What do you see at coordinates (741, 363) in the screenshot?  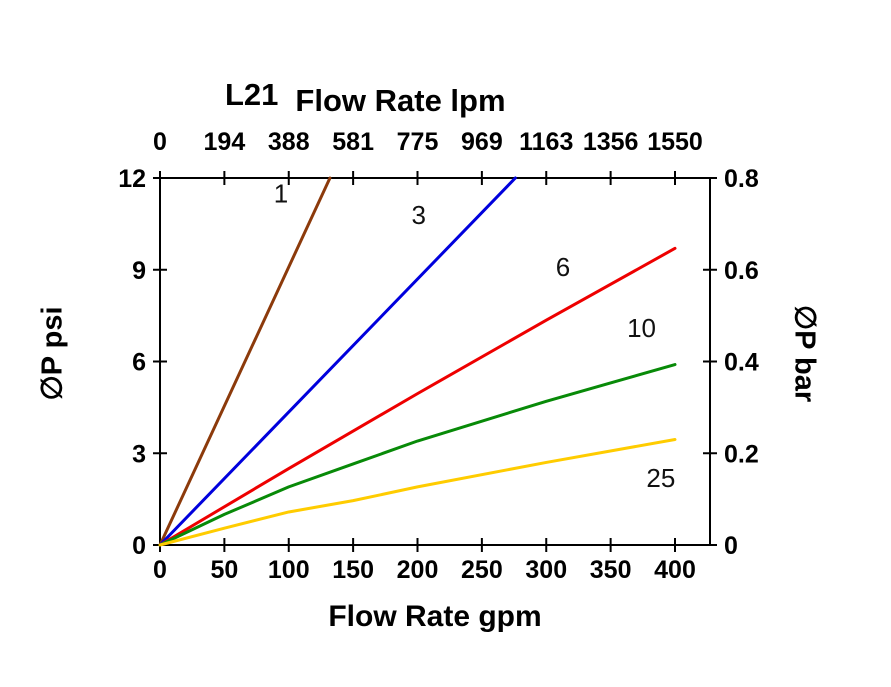 I see `right-tick-label: 0.4` at bounding box center [741, 363].